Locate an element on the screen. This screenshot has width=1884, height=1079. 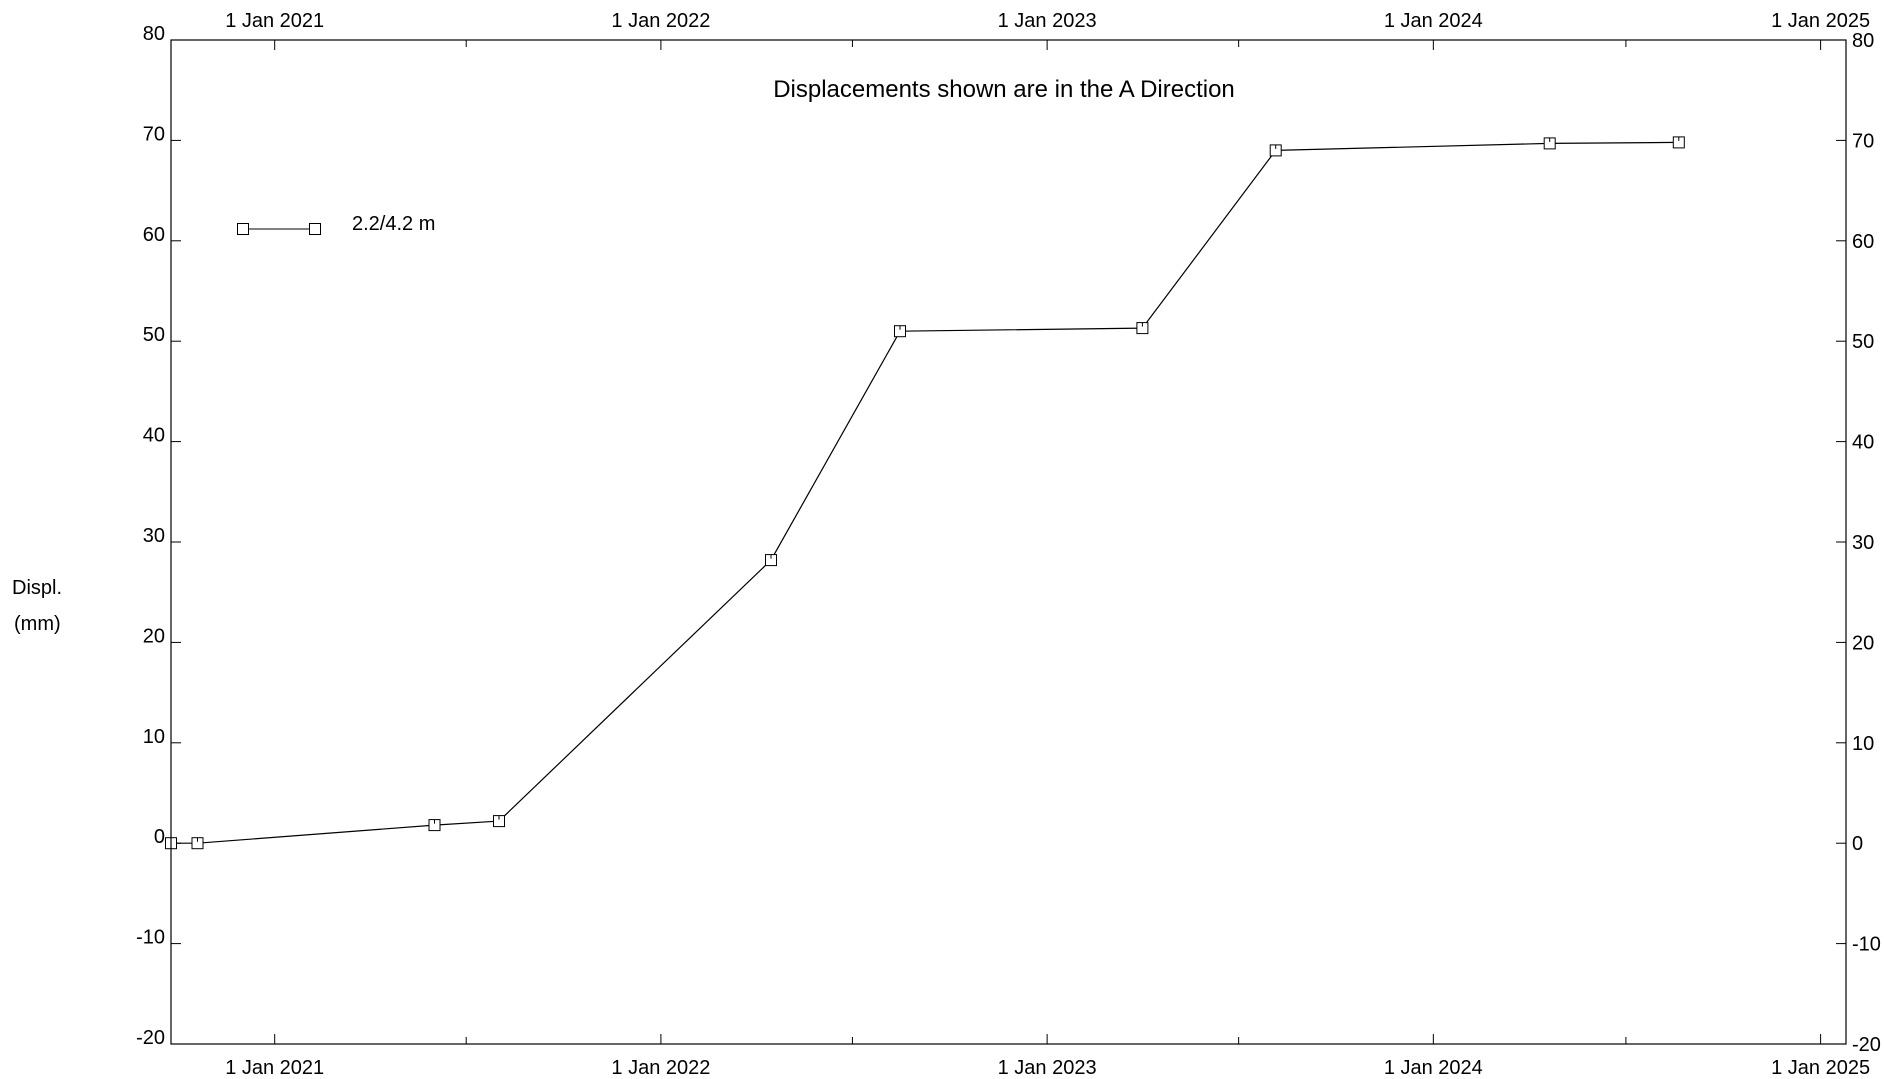
x-tick-label-top: 1 Jan 2025 is located at coordinates (1820, 21).